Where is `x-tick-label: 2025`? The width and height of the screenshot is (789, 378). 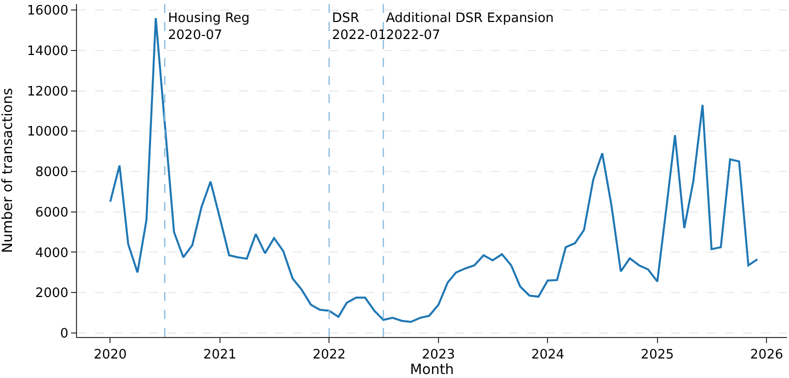 x-tick-label: 2025 is located at coordinates (657, 355).